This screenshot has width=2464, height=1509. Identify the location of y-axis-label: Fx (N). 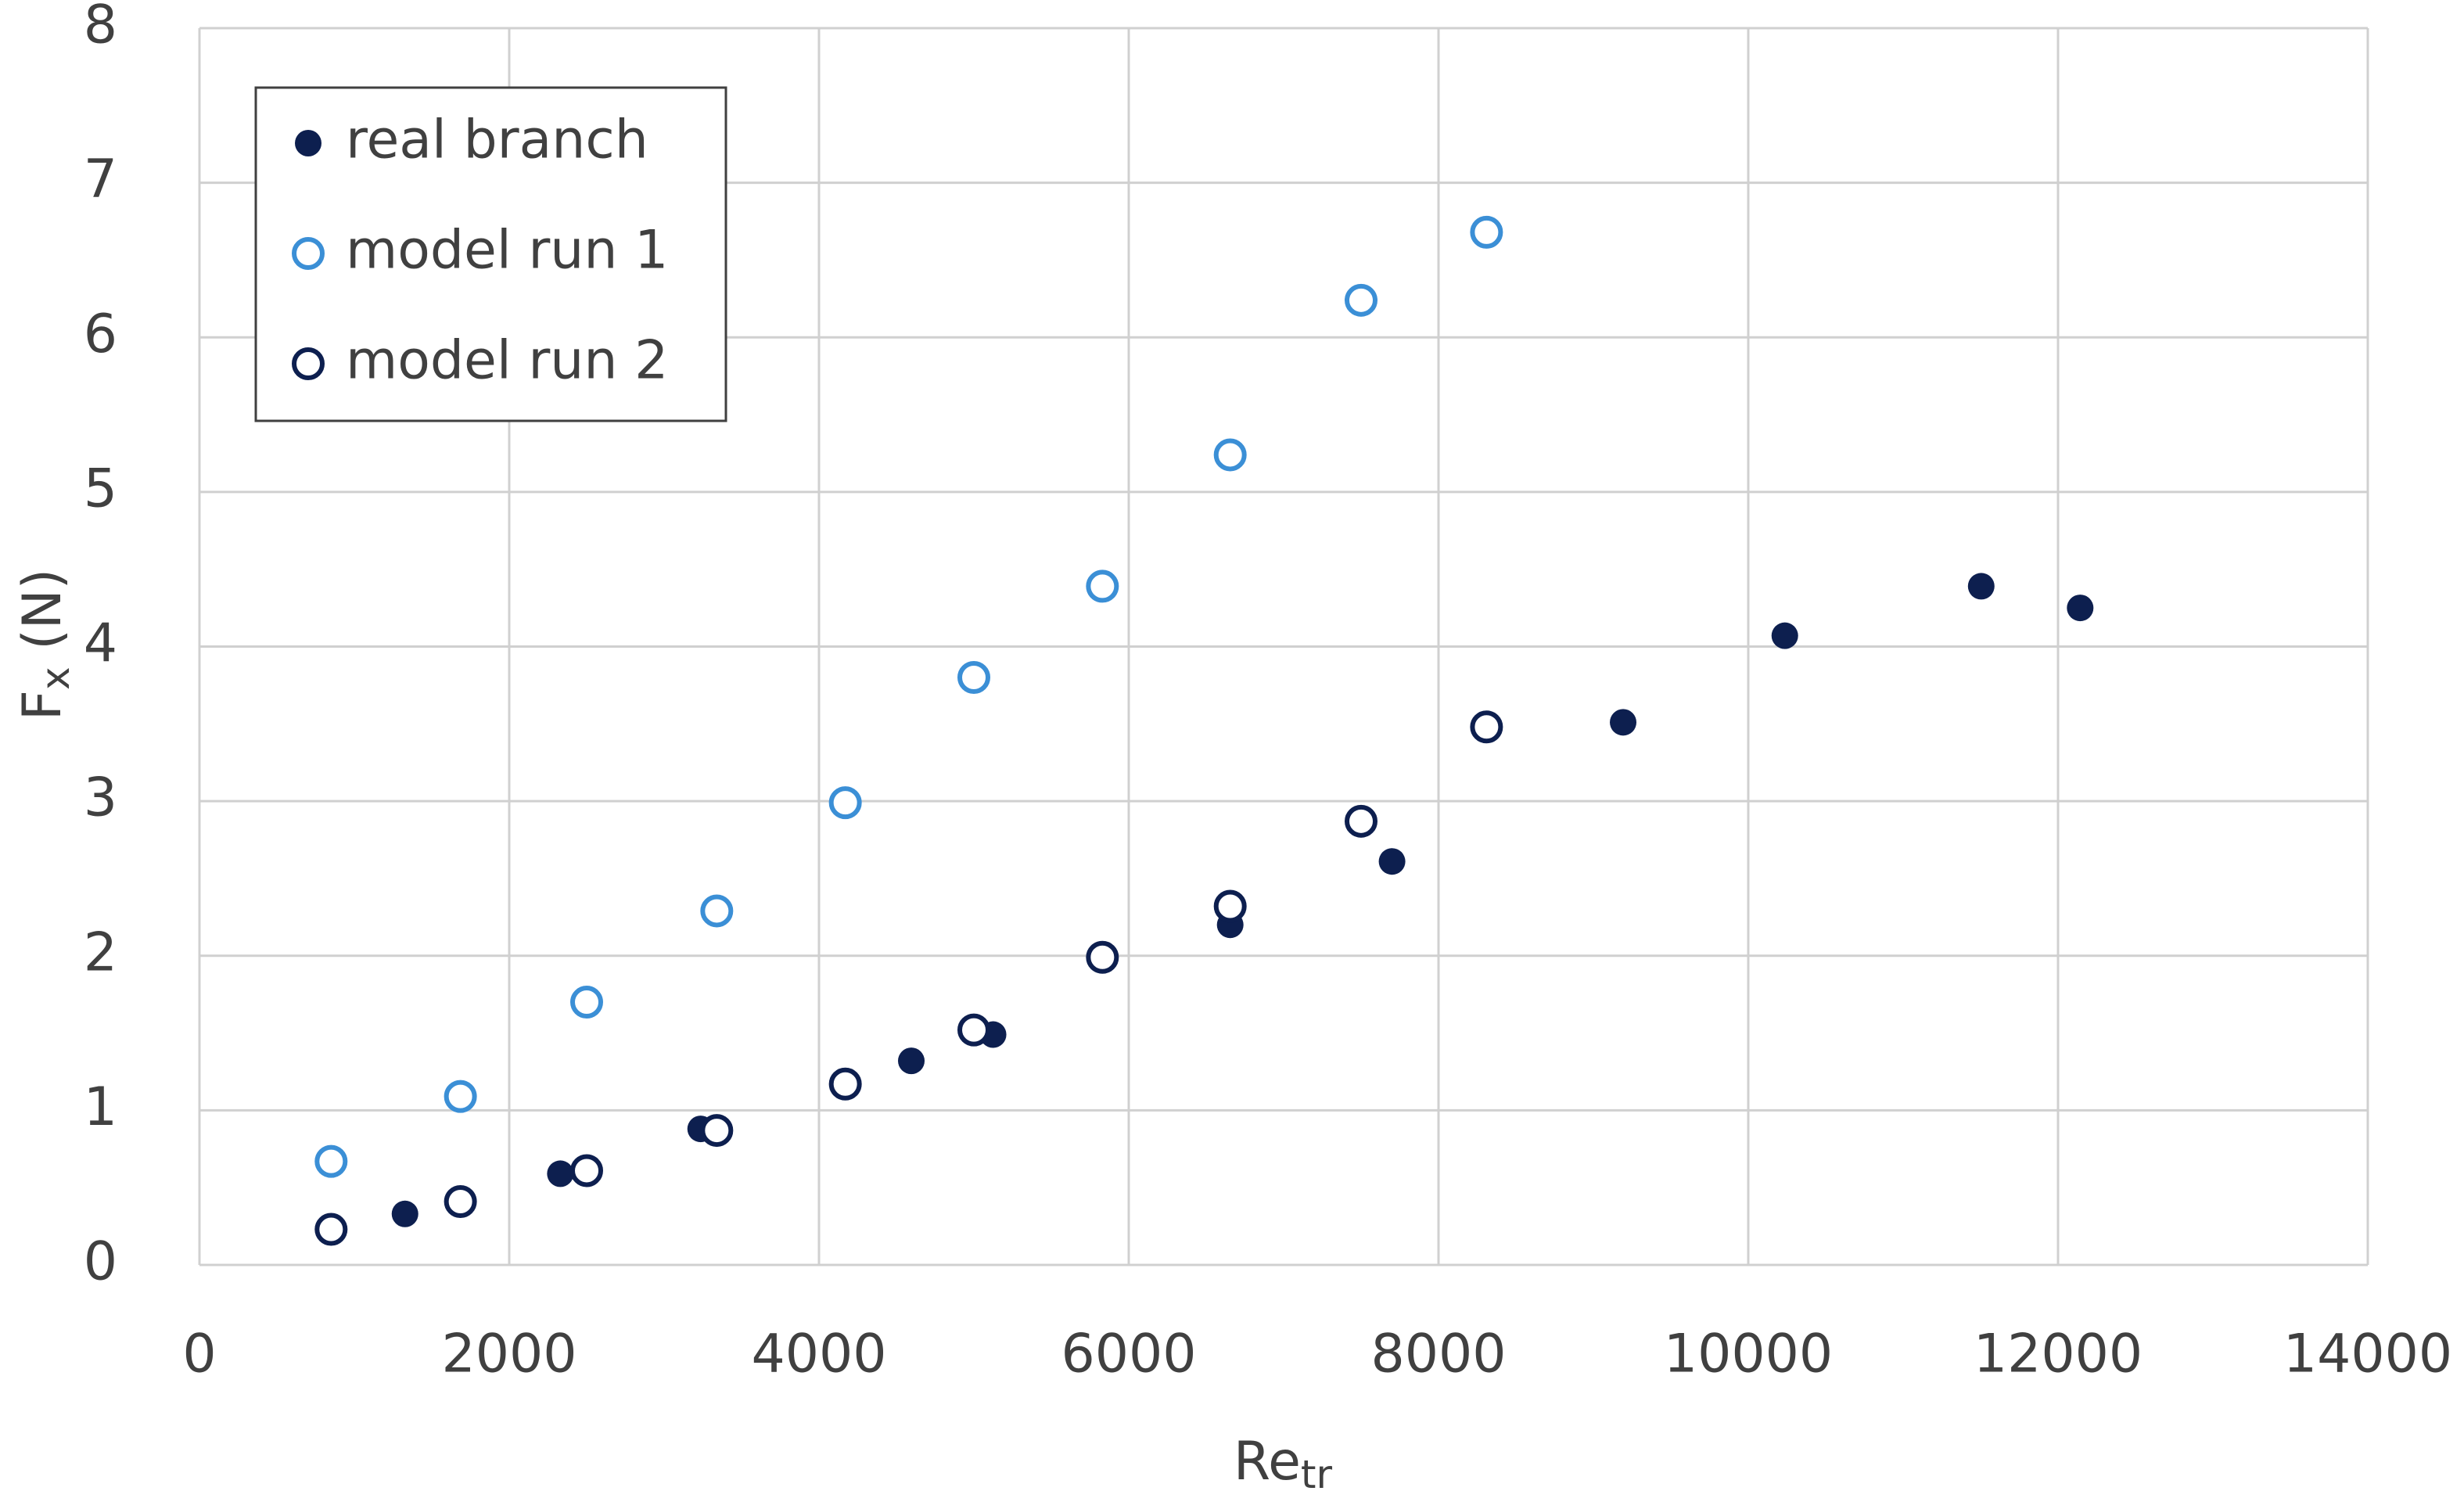
(45, 644).